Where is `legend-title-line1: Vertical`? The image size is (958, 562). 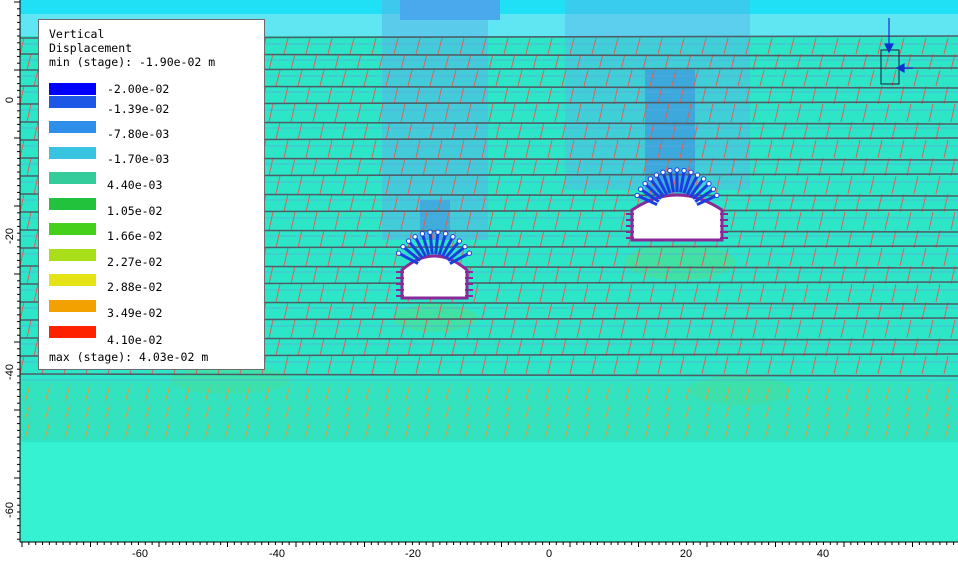
legend-title-line1: Vertical is located at coordinates (77, 34).